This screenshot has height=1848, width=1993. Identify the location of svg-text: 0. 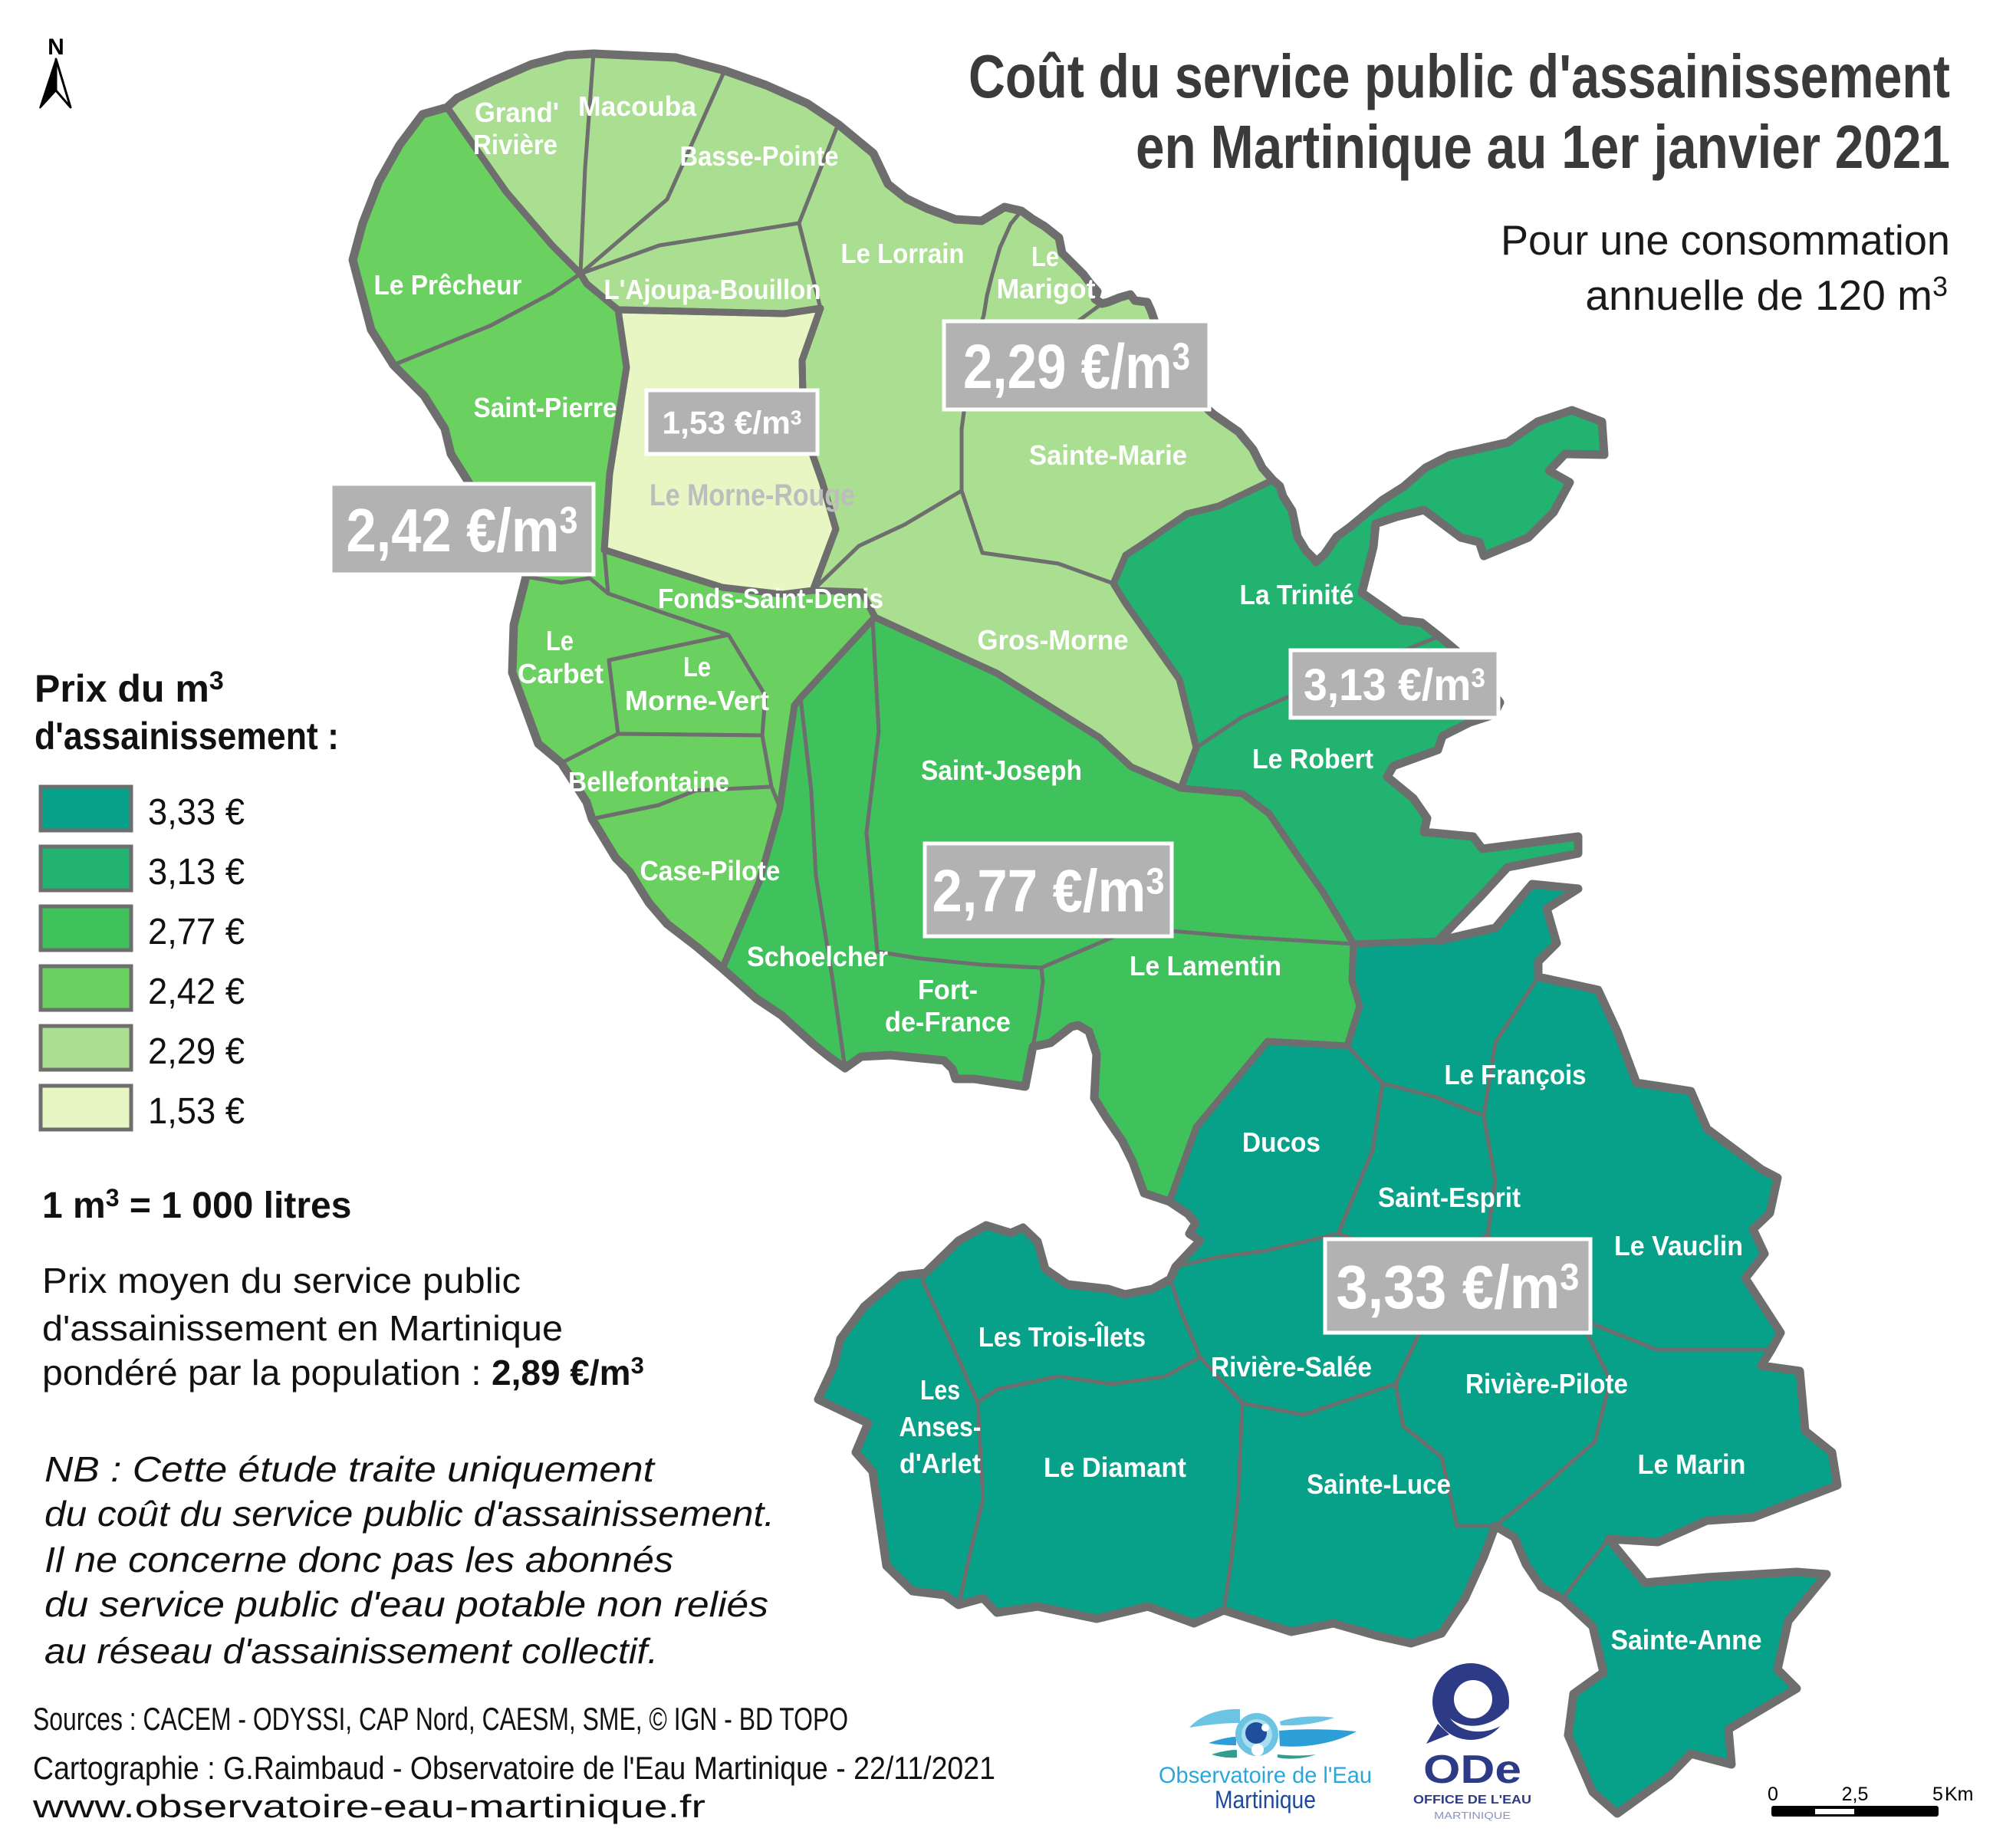
(1773, 1795).